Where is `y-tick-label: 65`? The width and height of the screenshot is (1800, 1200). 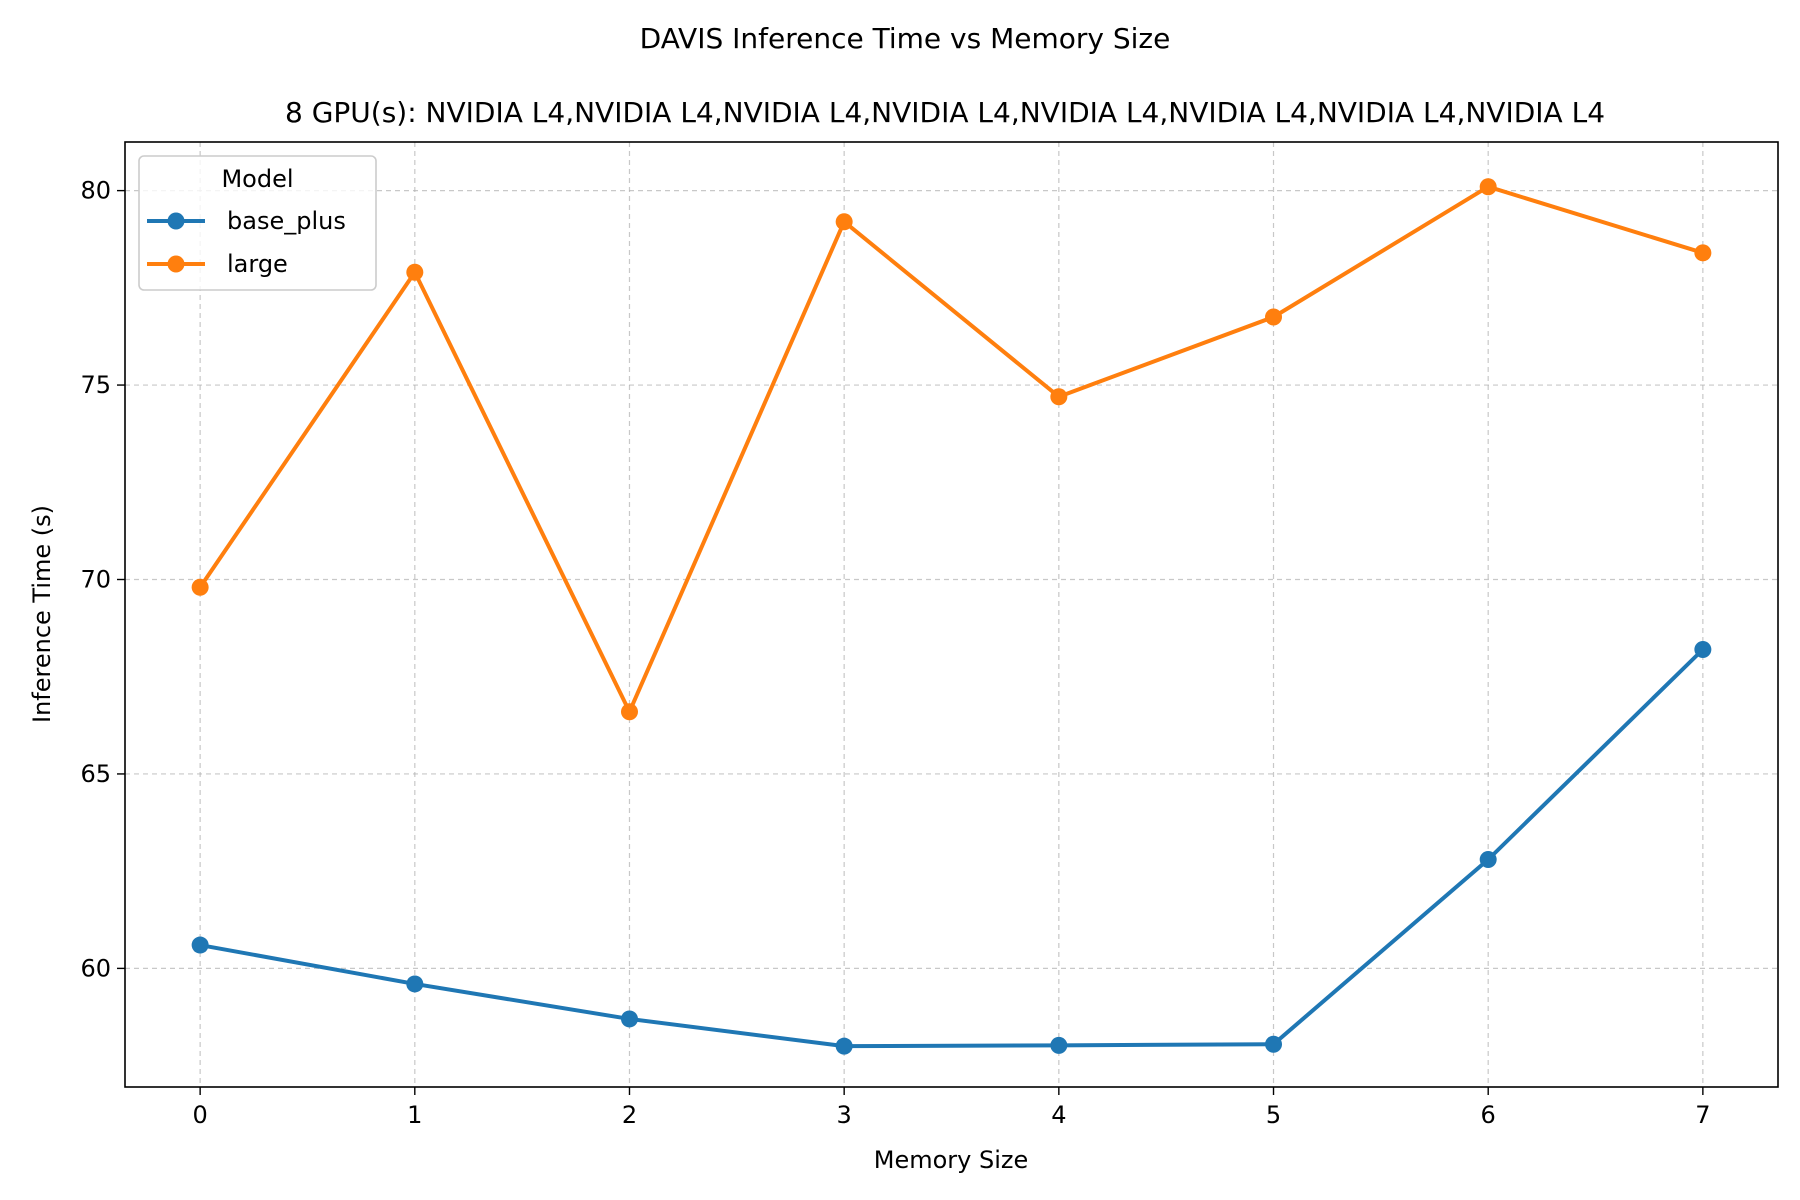 y-tick-label: 65 is located at coordinates (95, 774).